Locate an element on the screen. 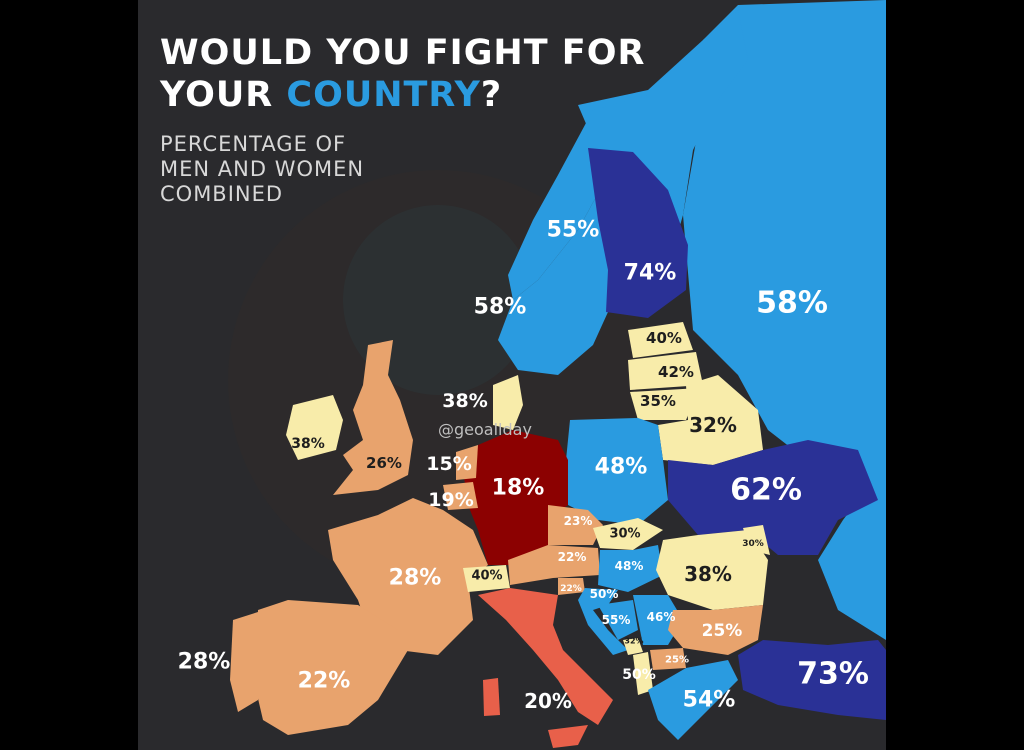 The width and height of the screenshot is (1024, 750). turkey-region is located at coordinates (812, 680).